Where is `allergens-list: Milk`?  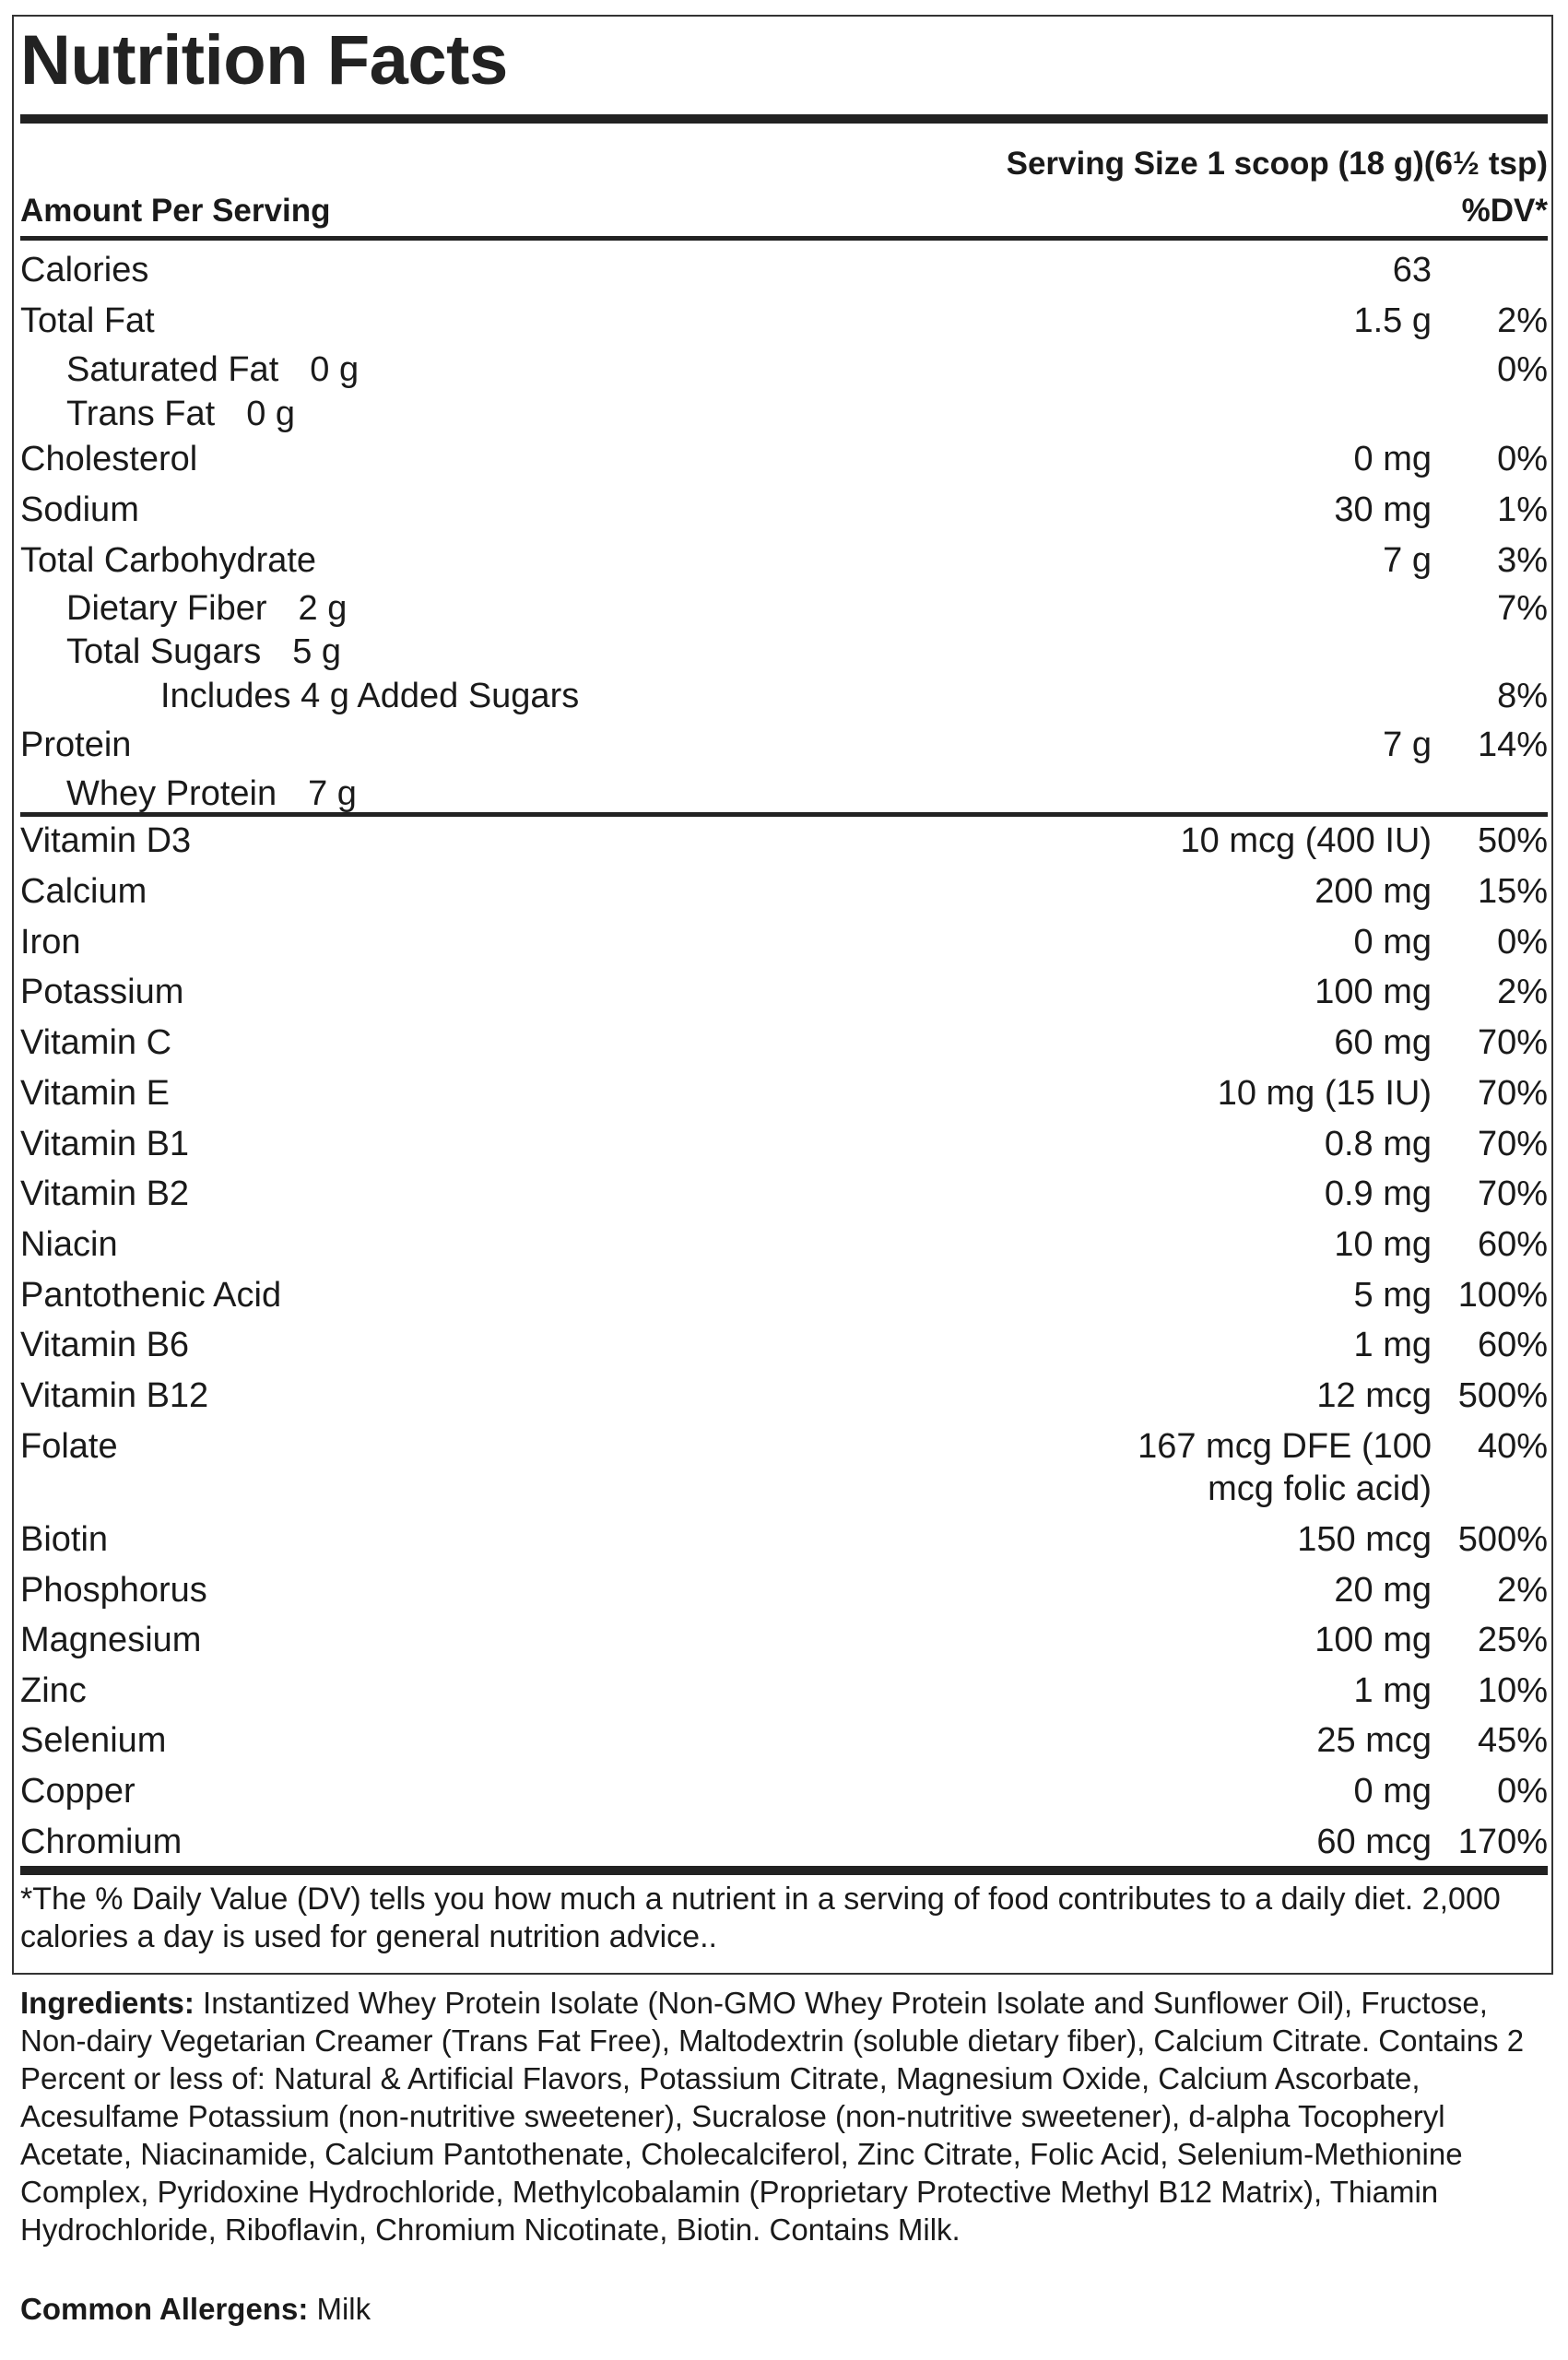
allergens-list: Milk is located at coordinates (339, 2309).